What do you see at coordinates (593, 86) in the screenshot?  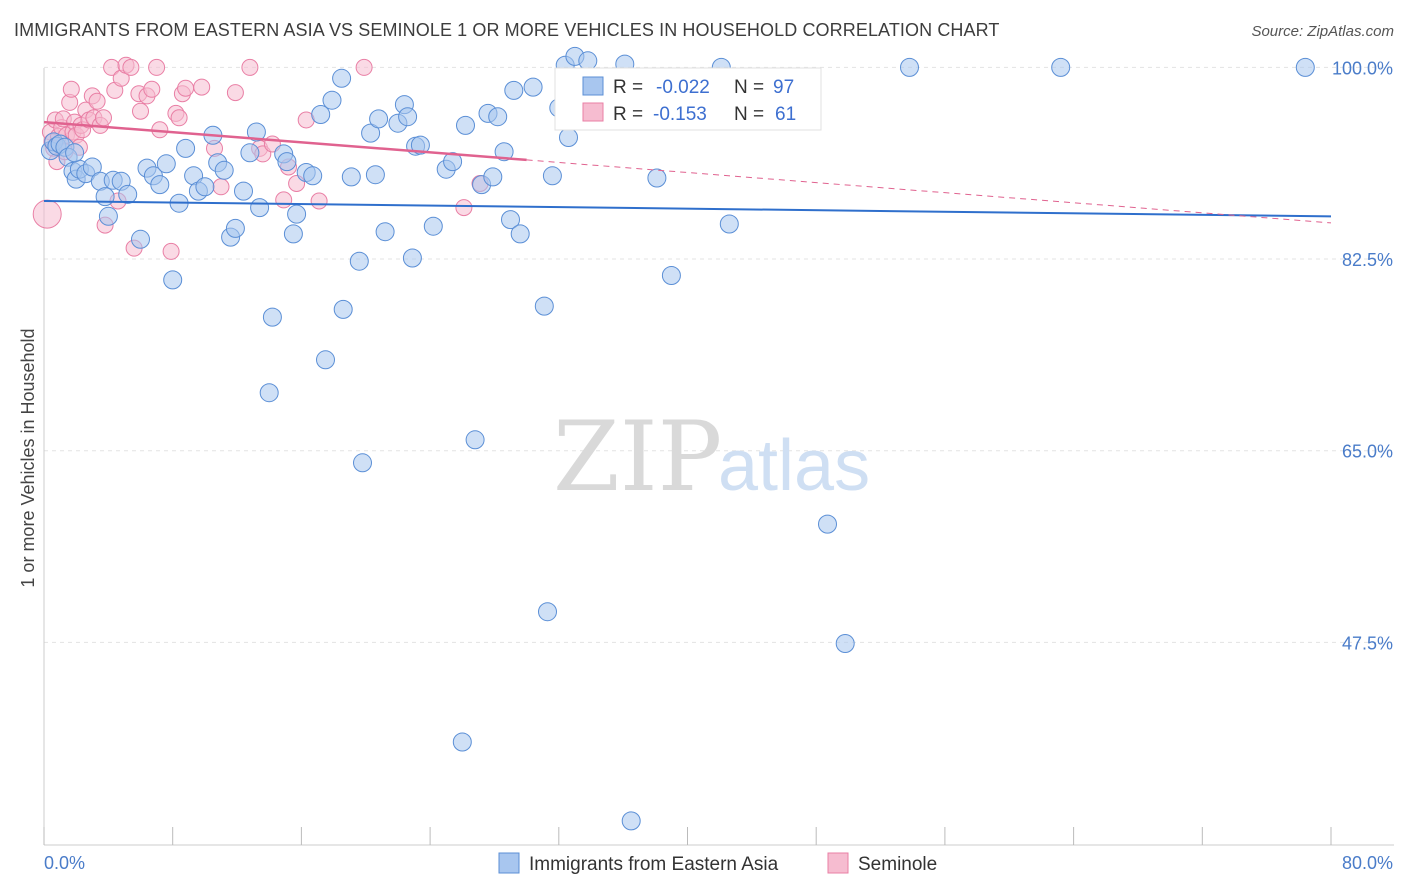 I see `legend-swatch-blue` at bounding box center [593, 86].